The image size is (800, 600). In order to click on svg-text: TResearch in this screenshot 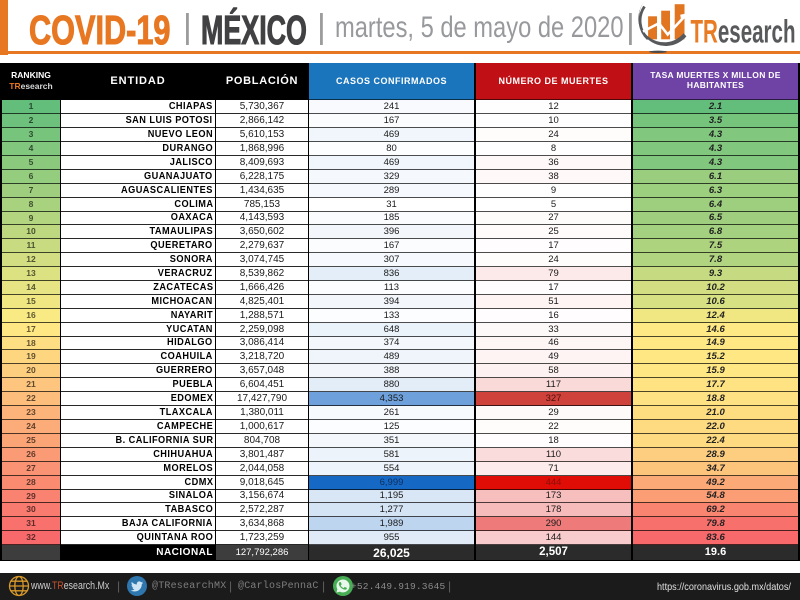, I will do `click(743, 32)`.